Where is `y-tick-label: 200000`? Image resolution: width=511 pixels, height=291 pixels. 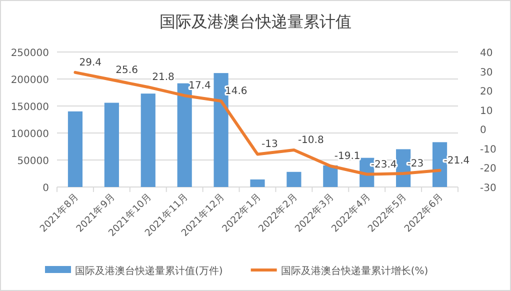
y-tick-label: 200000 is located at coordinates (29, 80).